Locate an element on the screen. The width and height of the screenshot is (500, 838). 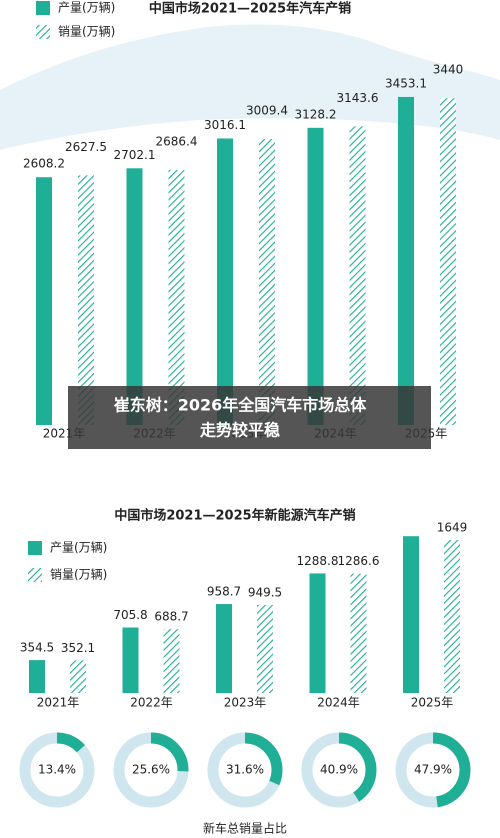
value-label: 1286.6 is located at coordinates (359, 561).